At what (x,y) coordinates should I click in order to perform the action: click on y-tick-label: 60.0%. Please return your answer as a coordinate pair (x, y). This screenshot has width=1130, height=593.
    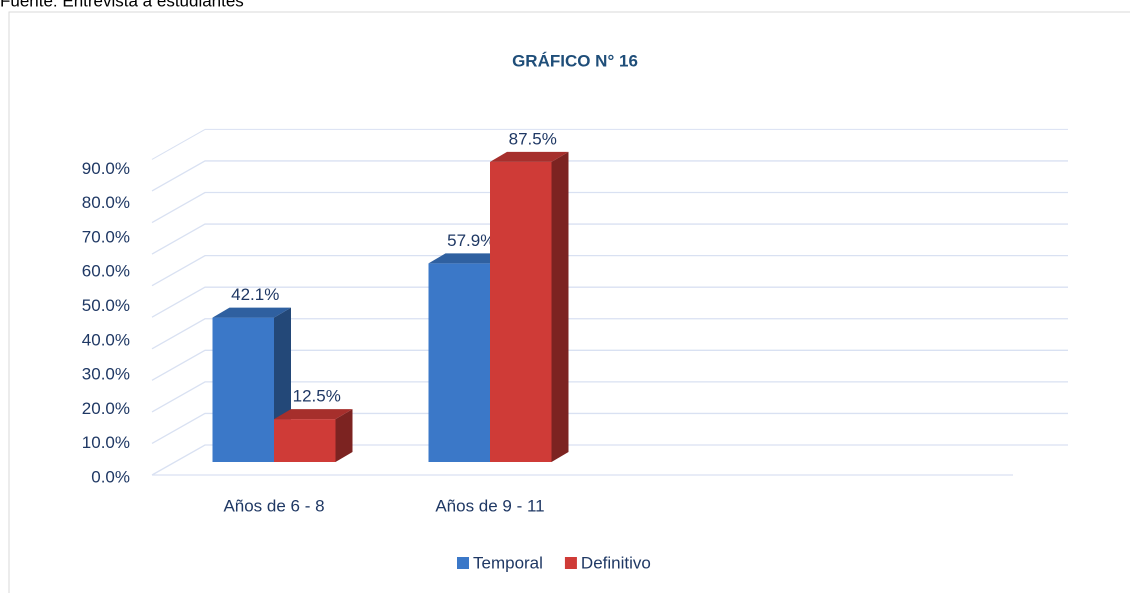
    Looking at the image, I should click on (106, 271).